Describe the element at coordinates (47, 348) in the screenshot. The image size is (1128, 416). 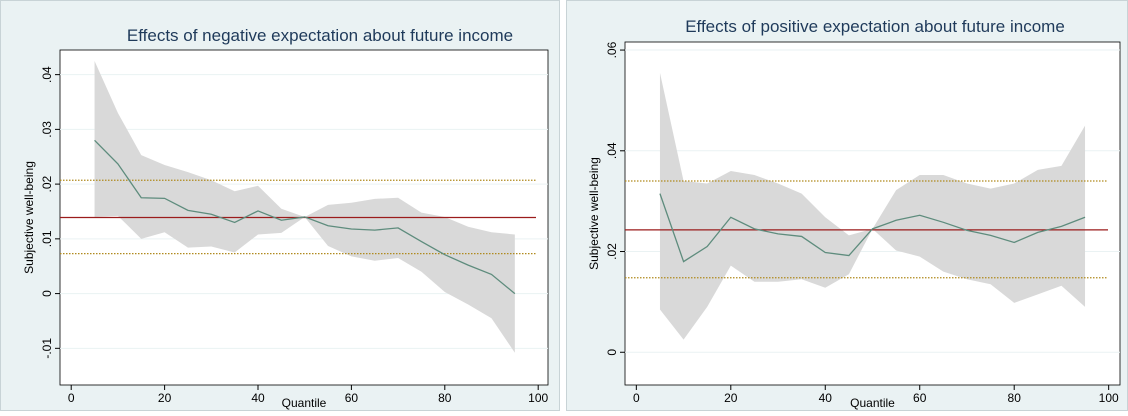
I see `y-tick-label: -.01` at that location.